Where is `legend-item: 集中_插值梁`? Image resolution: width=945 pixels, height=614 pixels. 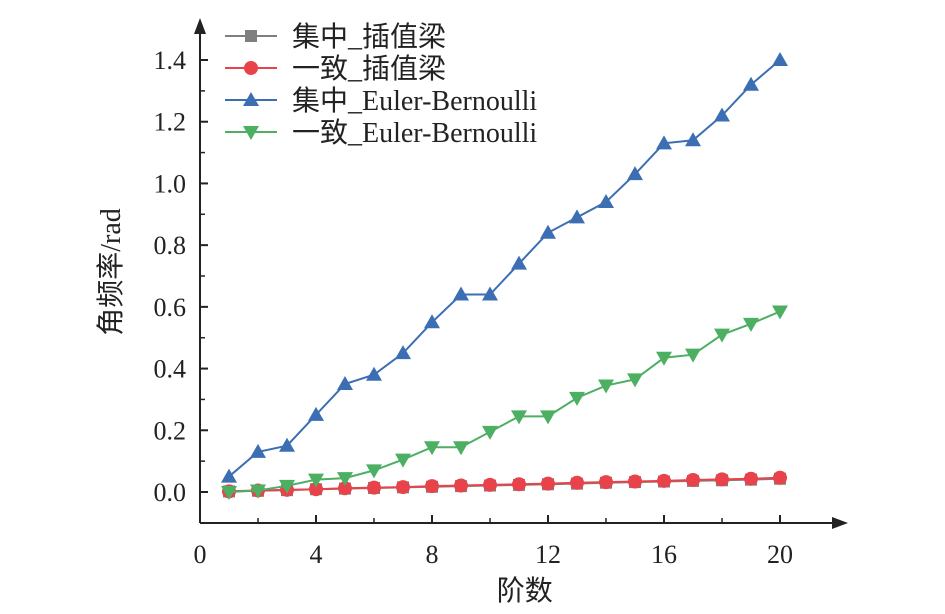 legend-item: 集中_插值梁 is located at coordinates (335, 37).